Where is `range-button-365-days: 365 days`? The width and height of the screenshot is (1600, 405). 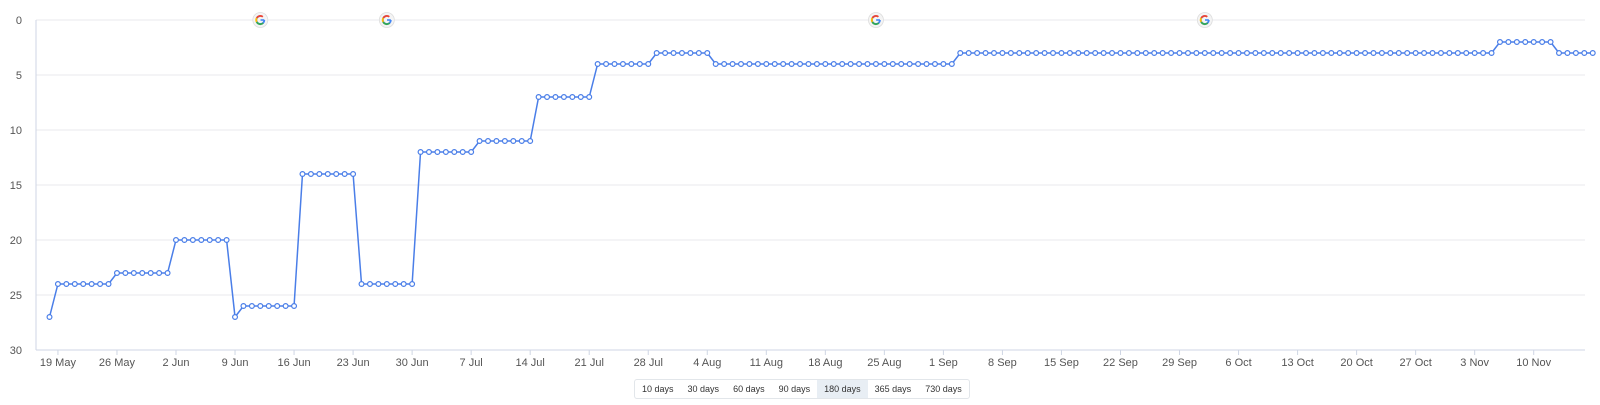
range-button-365-days: 365 days is located at coordinates (893, 389).